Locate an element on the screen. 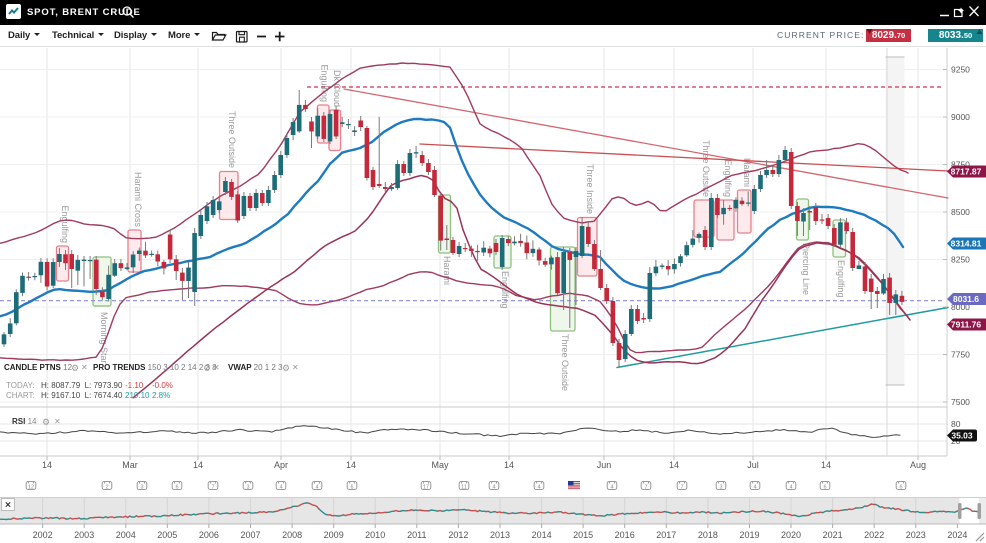 The height and width of the screenshot is (543, 986). svg-text: 2018 is located at coordinates (708, 535).